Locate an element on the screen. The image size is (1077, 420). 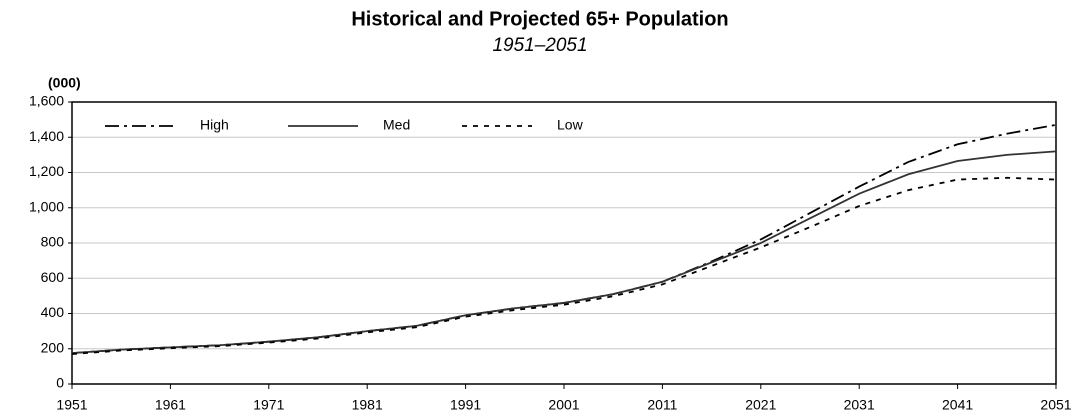
y-tick-label: 800 is located at coordinates (53, 242).